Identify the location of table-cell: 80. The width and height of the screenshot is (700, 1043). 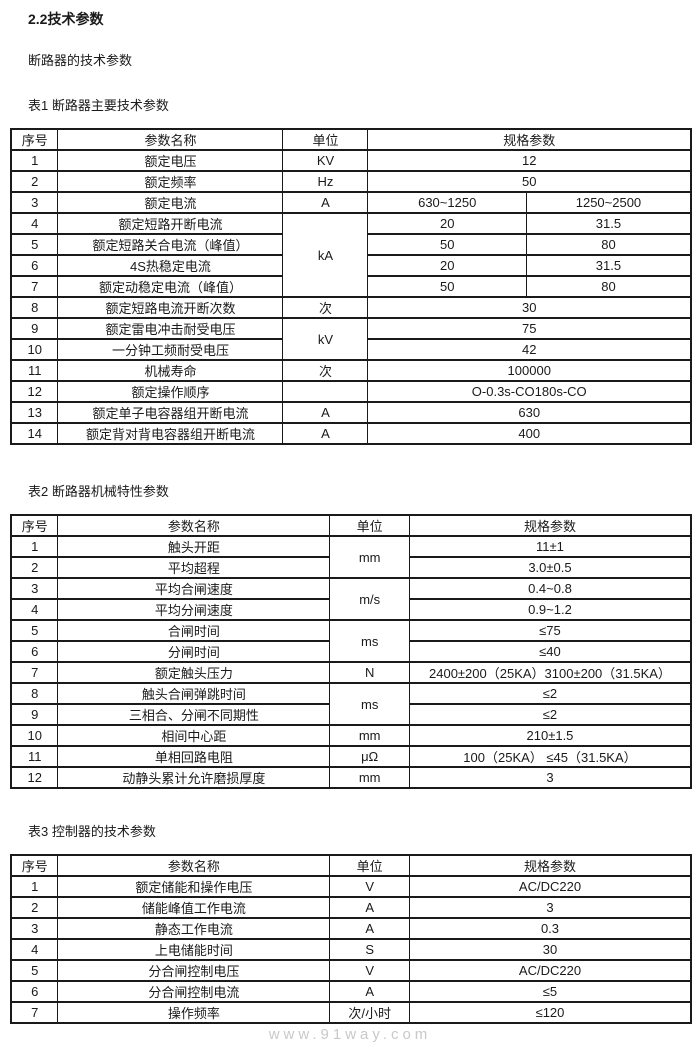
(608, 286).